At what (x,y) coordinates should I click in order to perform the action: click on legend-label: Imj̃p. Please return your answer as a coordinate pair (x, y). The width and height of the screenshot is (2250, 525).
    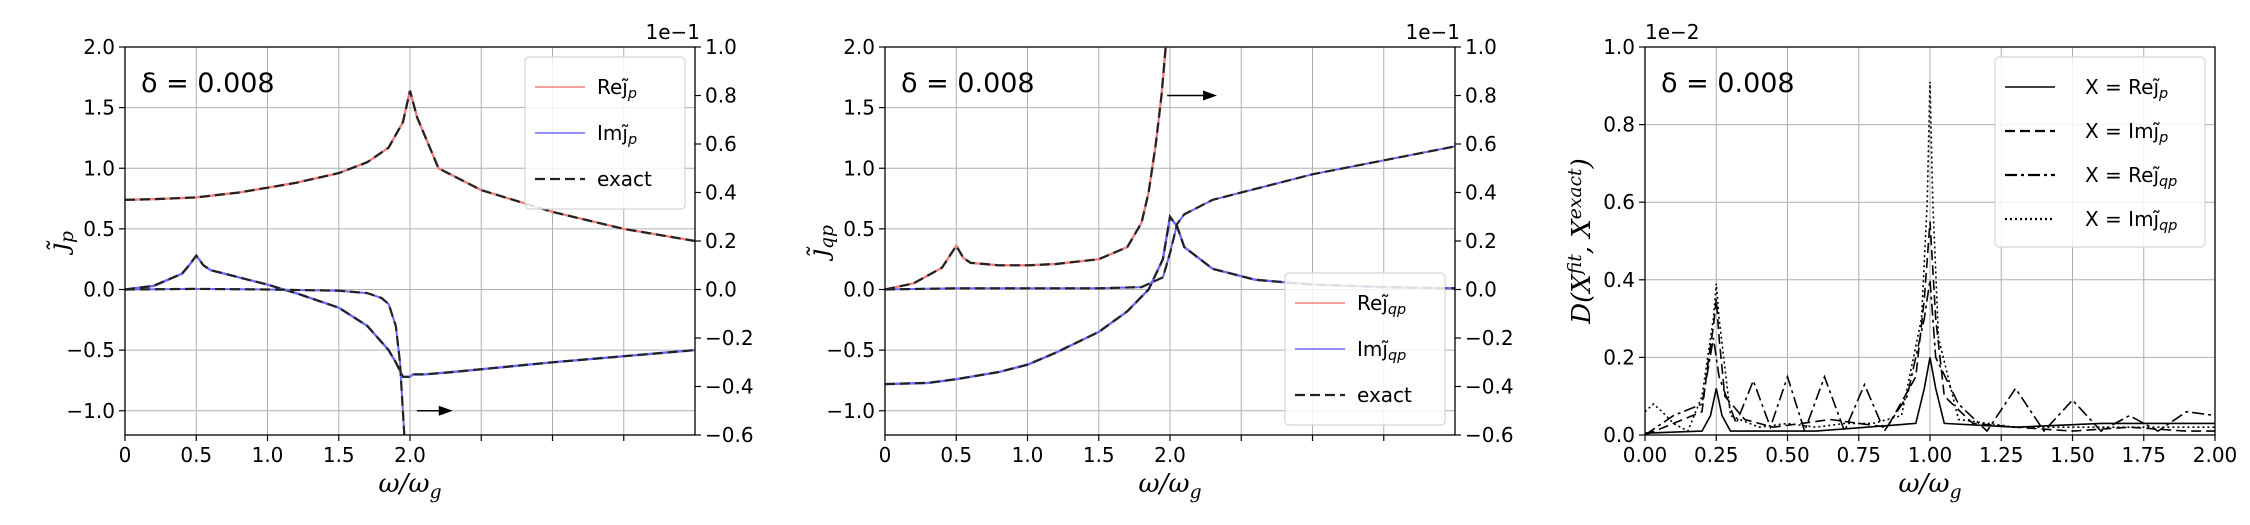
    Looking at the image, I should click on (617, 134).